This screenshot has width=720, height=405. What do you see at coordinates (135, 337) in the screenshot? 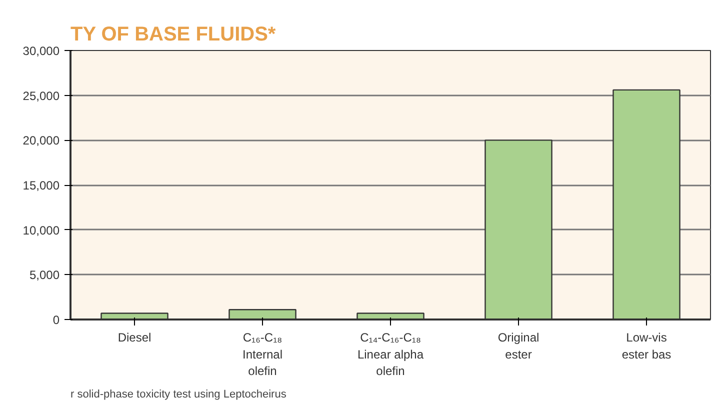
I see `x-tick-label: Diesel` at bounding box center [135, 337].